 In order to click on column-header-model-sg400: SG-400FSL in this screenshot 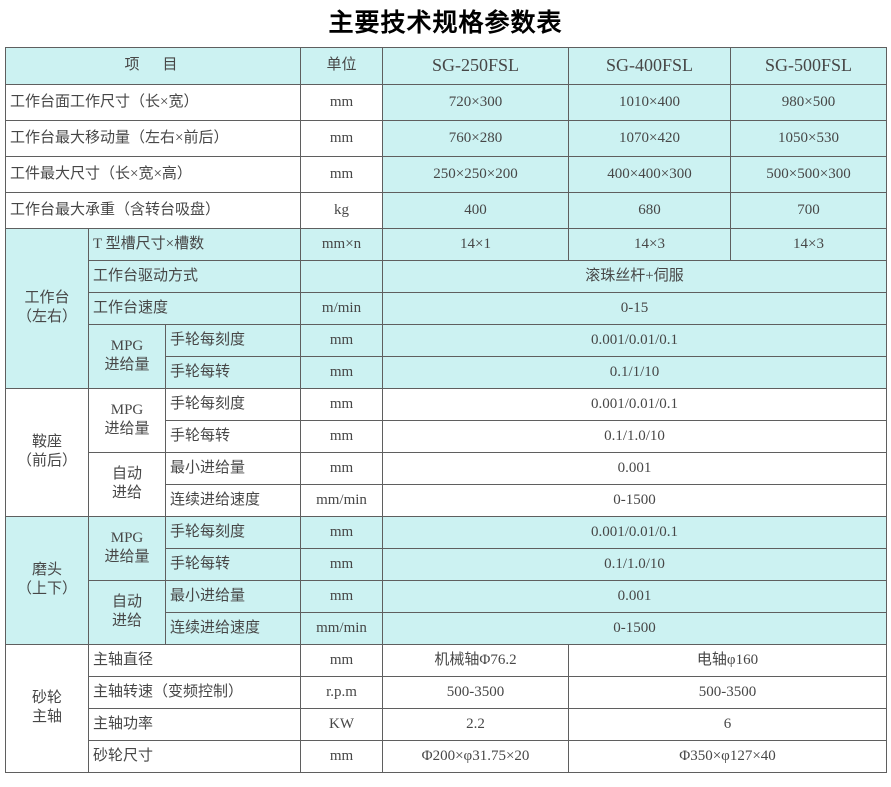, I will do `click(650, 65)`.